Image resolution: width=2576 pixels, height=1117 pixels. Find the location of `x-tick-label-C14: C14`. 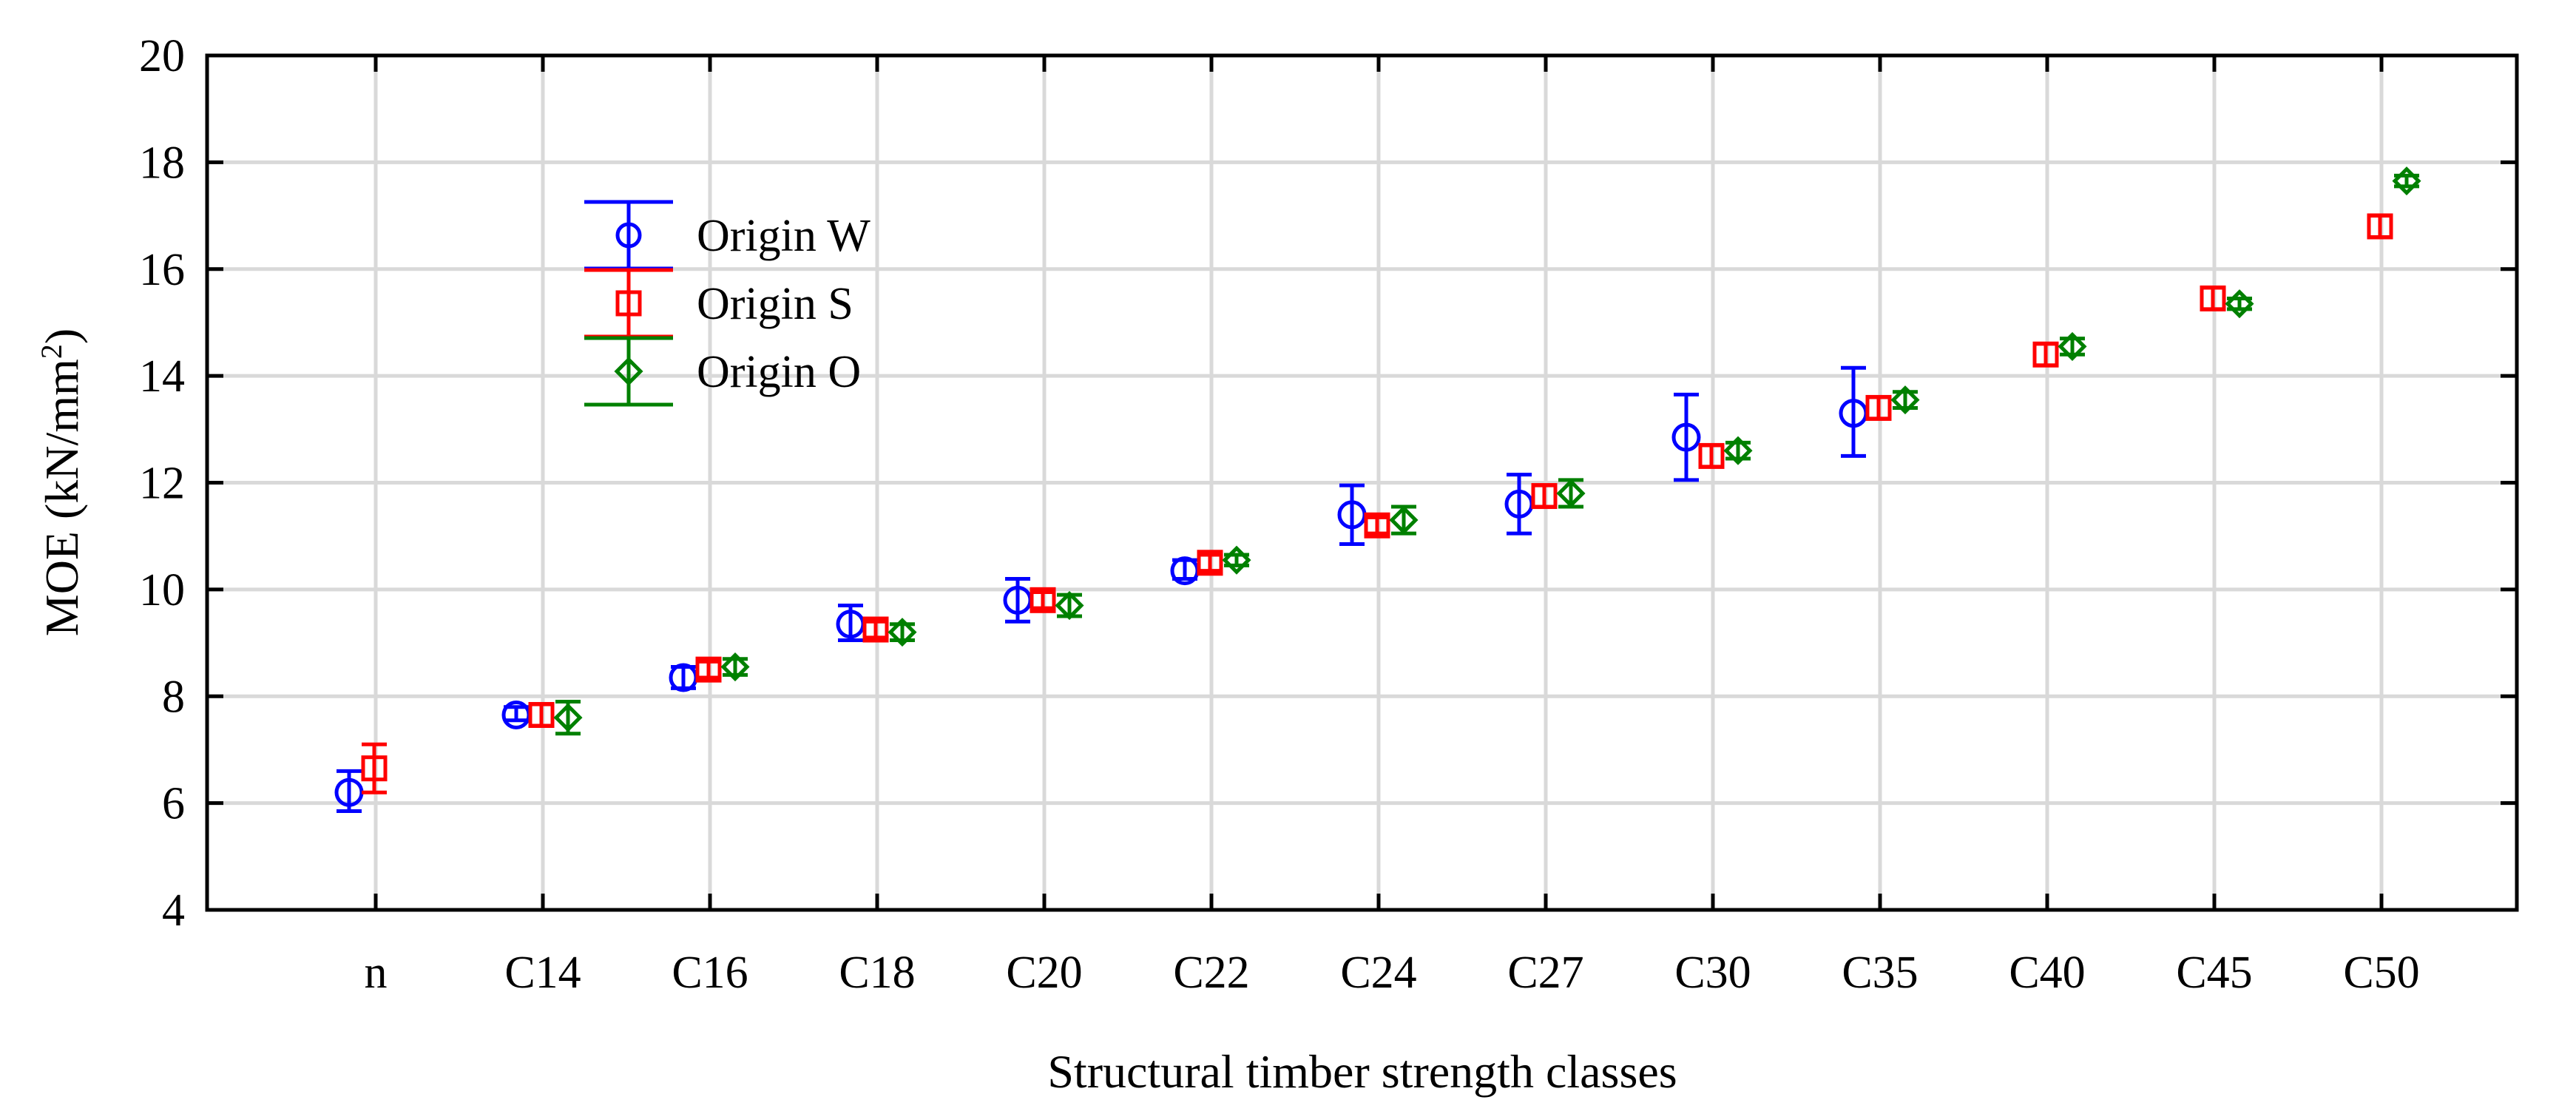

x-tick-label-C14: C14 is located at coordinates (542, 973).